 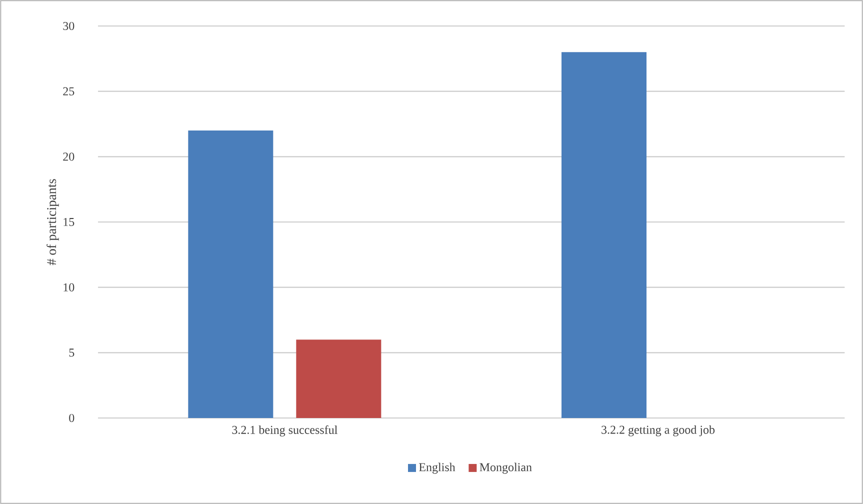 I want to click on x-tick-label: 3.2.1 being successful, so click(x=285, y=430).